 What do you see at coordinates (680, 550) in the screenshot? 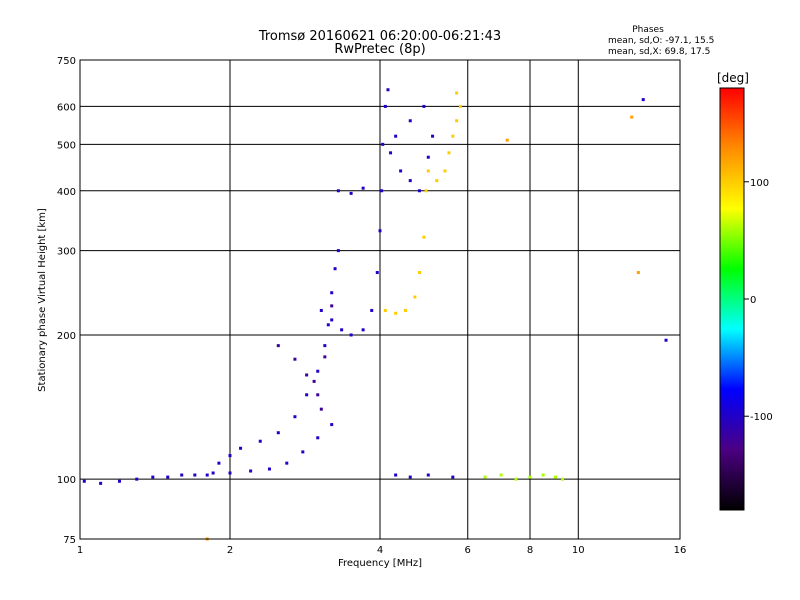
I see `x-tick-label: 16` at bounding box center [680, 550].